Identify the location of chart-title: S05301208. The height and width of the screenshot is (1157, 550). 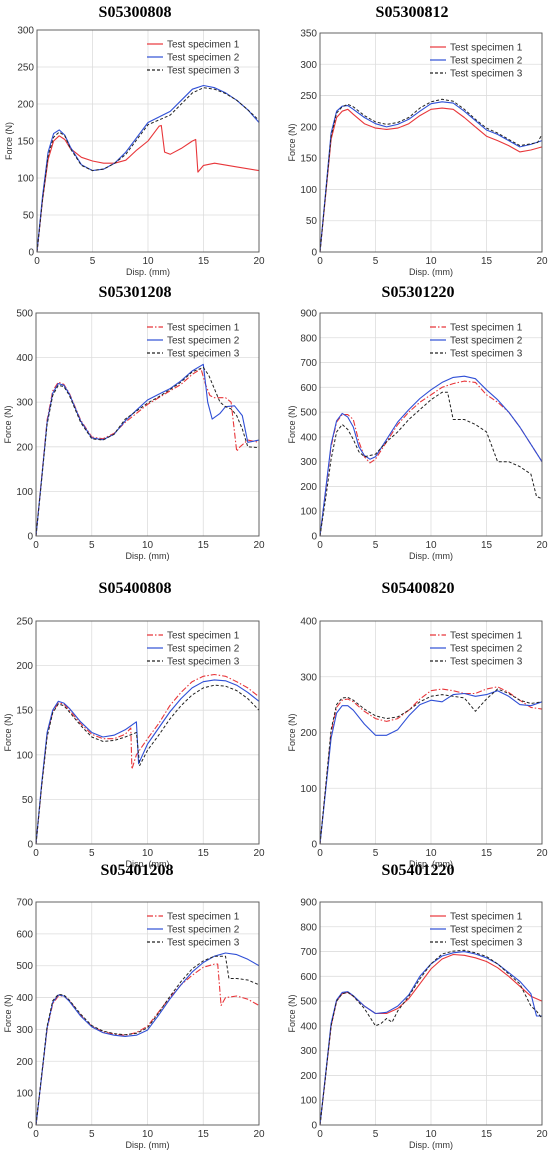
(135, 292).